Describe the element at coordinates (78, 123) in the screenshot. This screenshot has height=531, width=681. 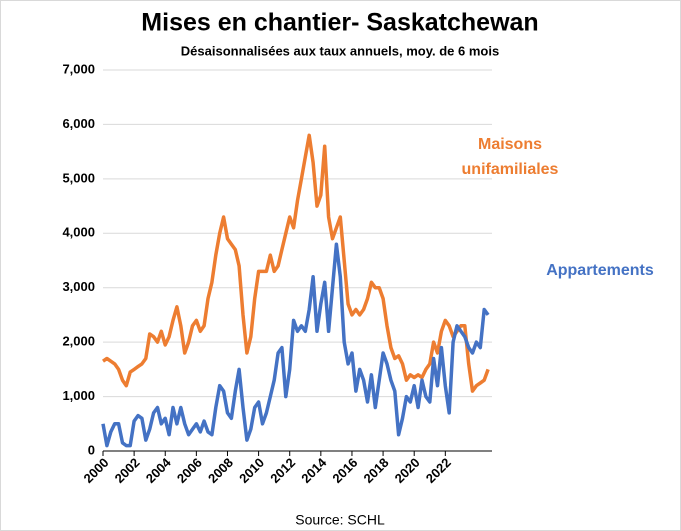
I see `y-tick-label: 6,000` at that location.